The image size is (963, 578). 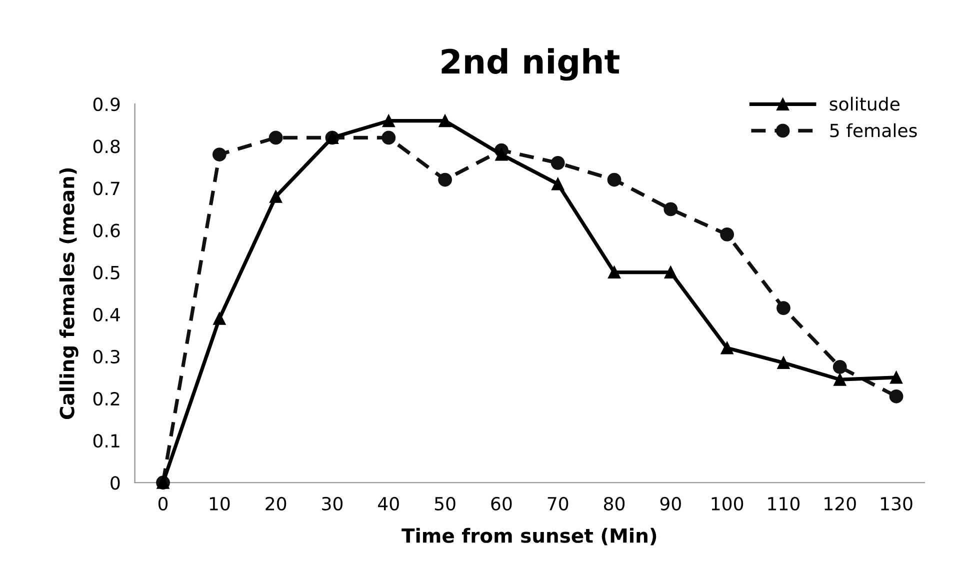 What do you see at coordinates (896, 503) in the screenshot?
I see `x-tick-label: 130` at bounding box center [896, 503].